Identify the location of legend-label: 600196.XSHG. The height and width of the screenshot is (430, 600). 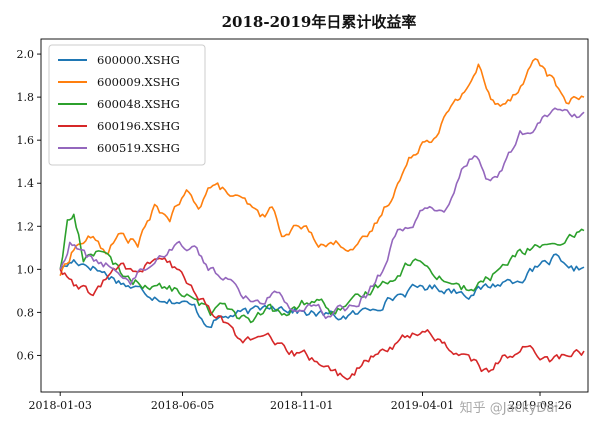
(138, 126).